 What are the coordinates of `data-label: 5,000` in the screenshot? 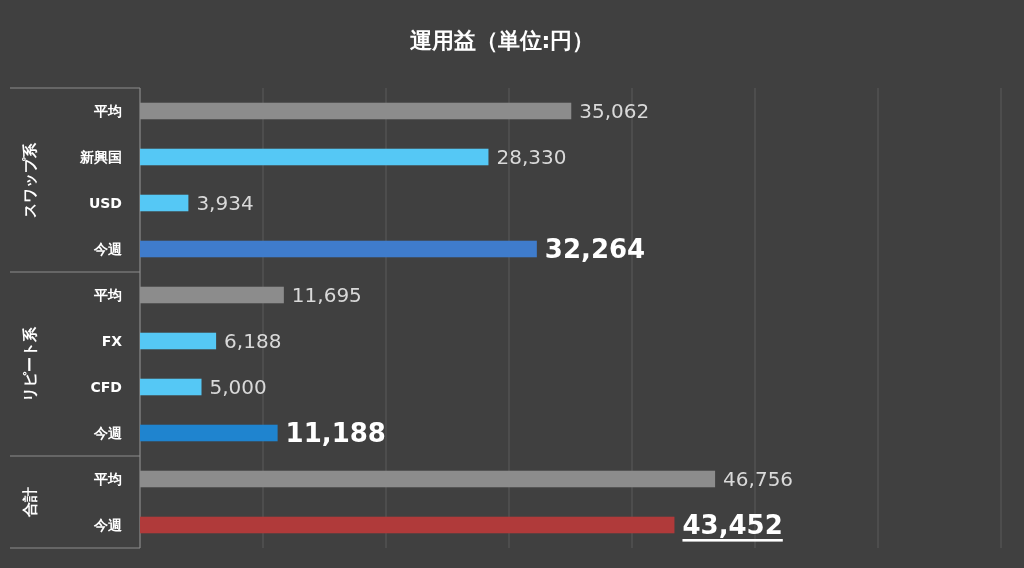 It's located at (238, 387).